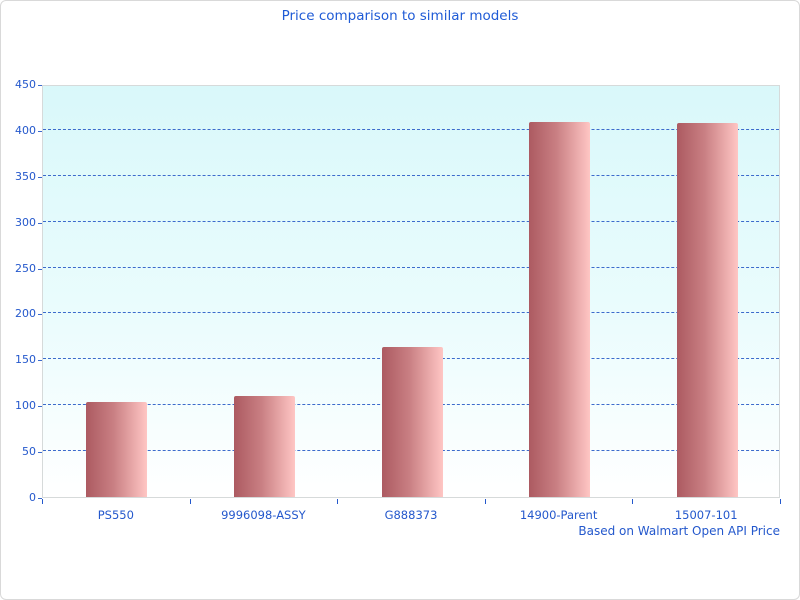 This screenshot has height=600, width=800. What do you see at coordinates (25, 222) in the screenshot?
I see `y-axis-label-300: 300` at bounding box center [25, 222].